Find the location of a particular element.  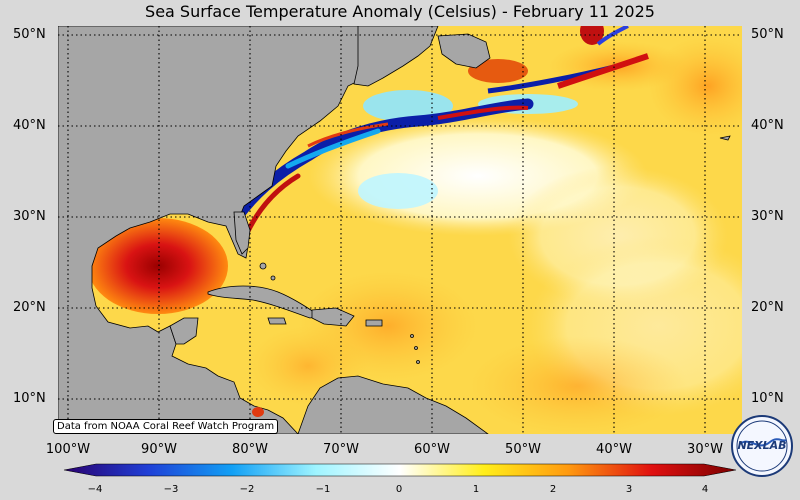

lon-label: 30°W is located at coordinates (705, 449).